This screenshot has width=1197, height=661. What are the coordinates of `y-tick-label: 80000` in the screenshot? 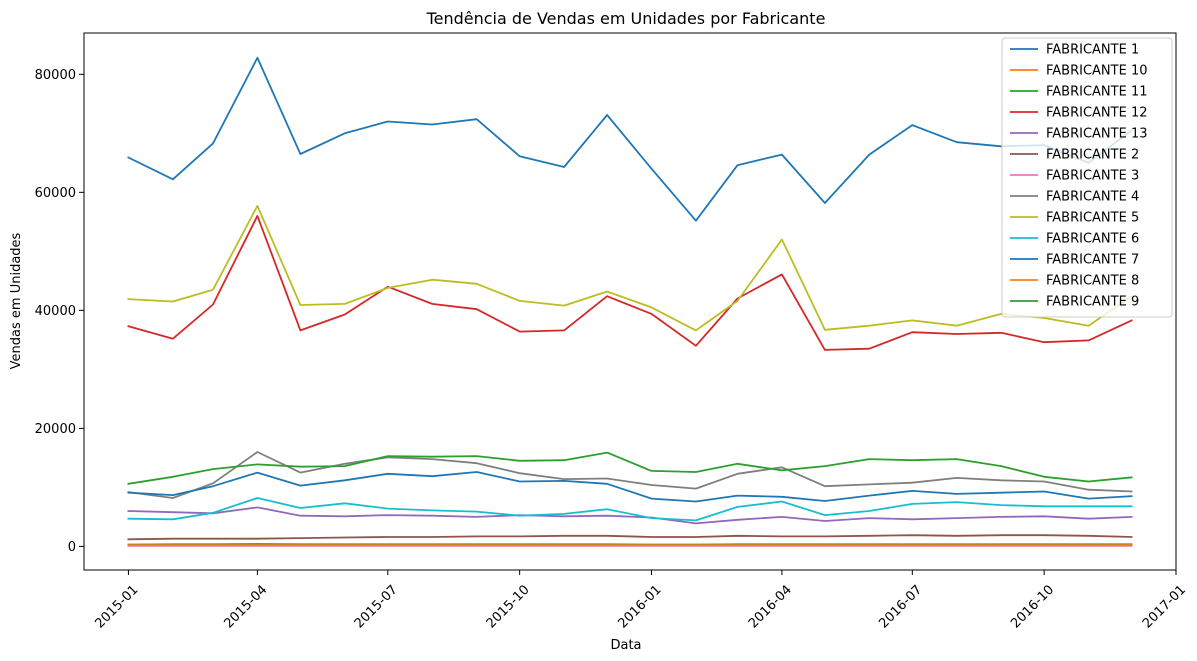 It's located at (55, 75).